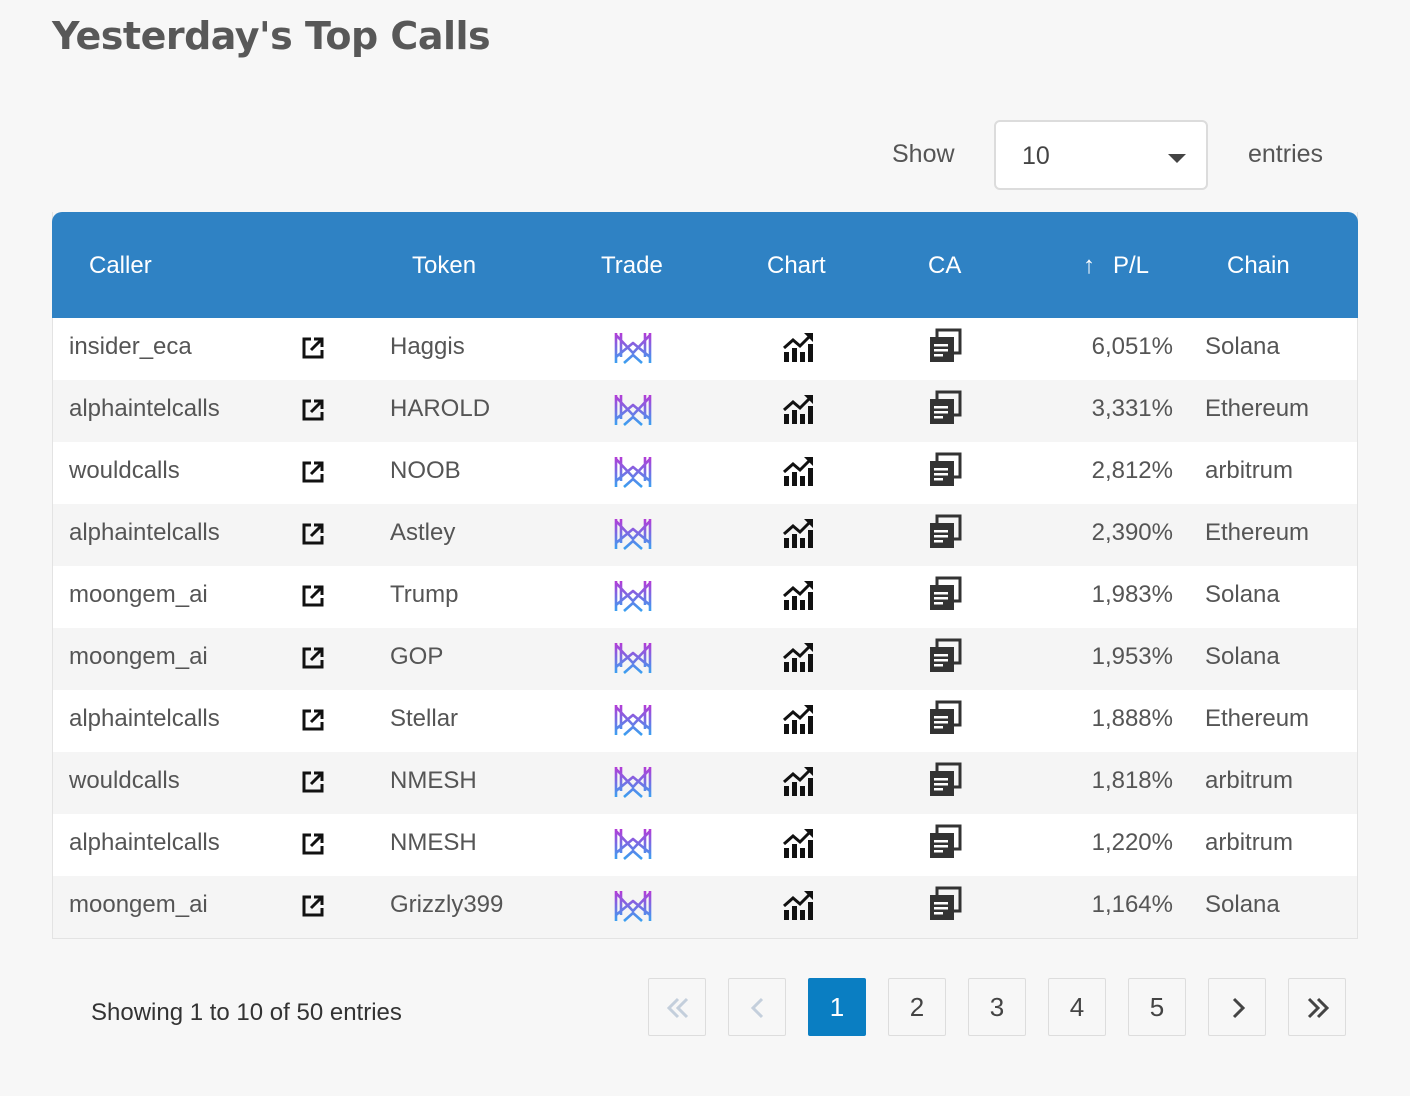 This screenshot has width=1410, height=1096. What do you see at coordinates (1177, 158) in the screenshot?
I see `chevron-down-icon` at bounding box center [1177, 158].